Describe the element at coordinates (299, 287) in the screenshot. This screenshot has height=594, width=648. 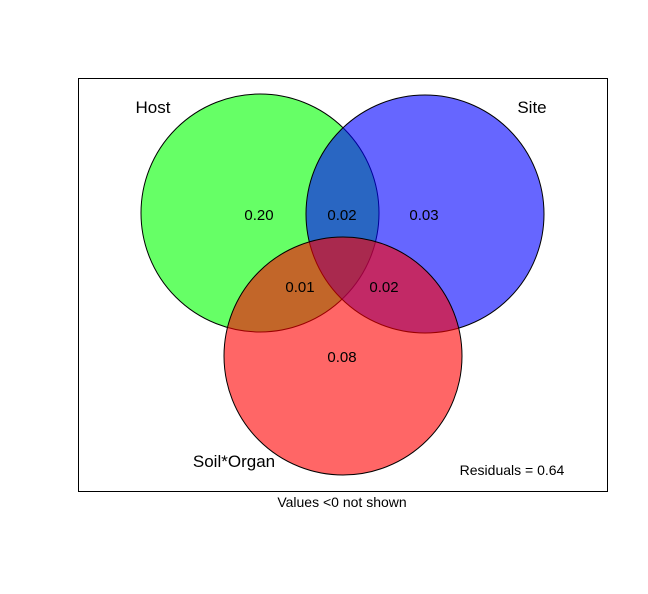
I see `region-host-soil: 0.01` at that location.